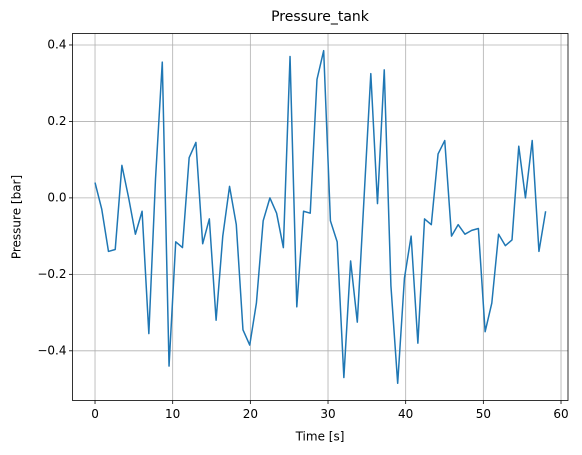 This screenshot has height=455, width=582. I want to click on x-tick-label: 0, so click(95, 414).